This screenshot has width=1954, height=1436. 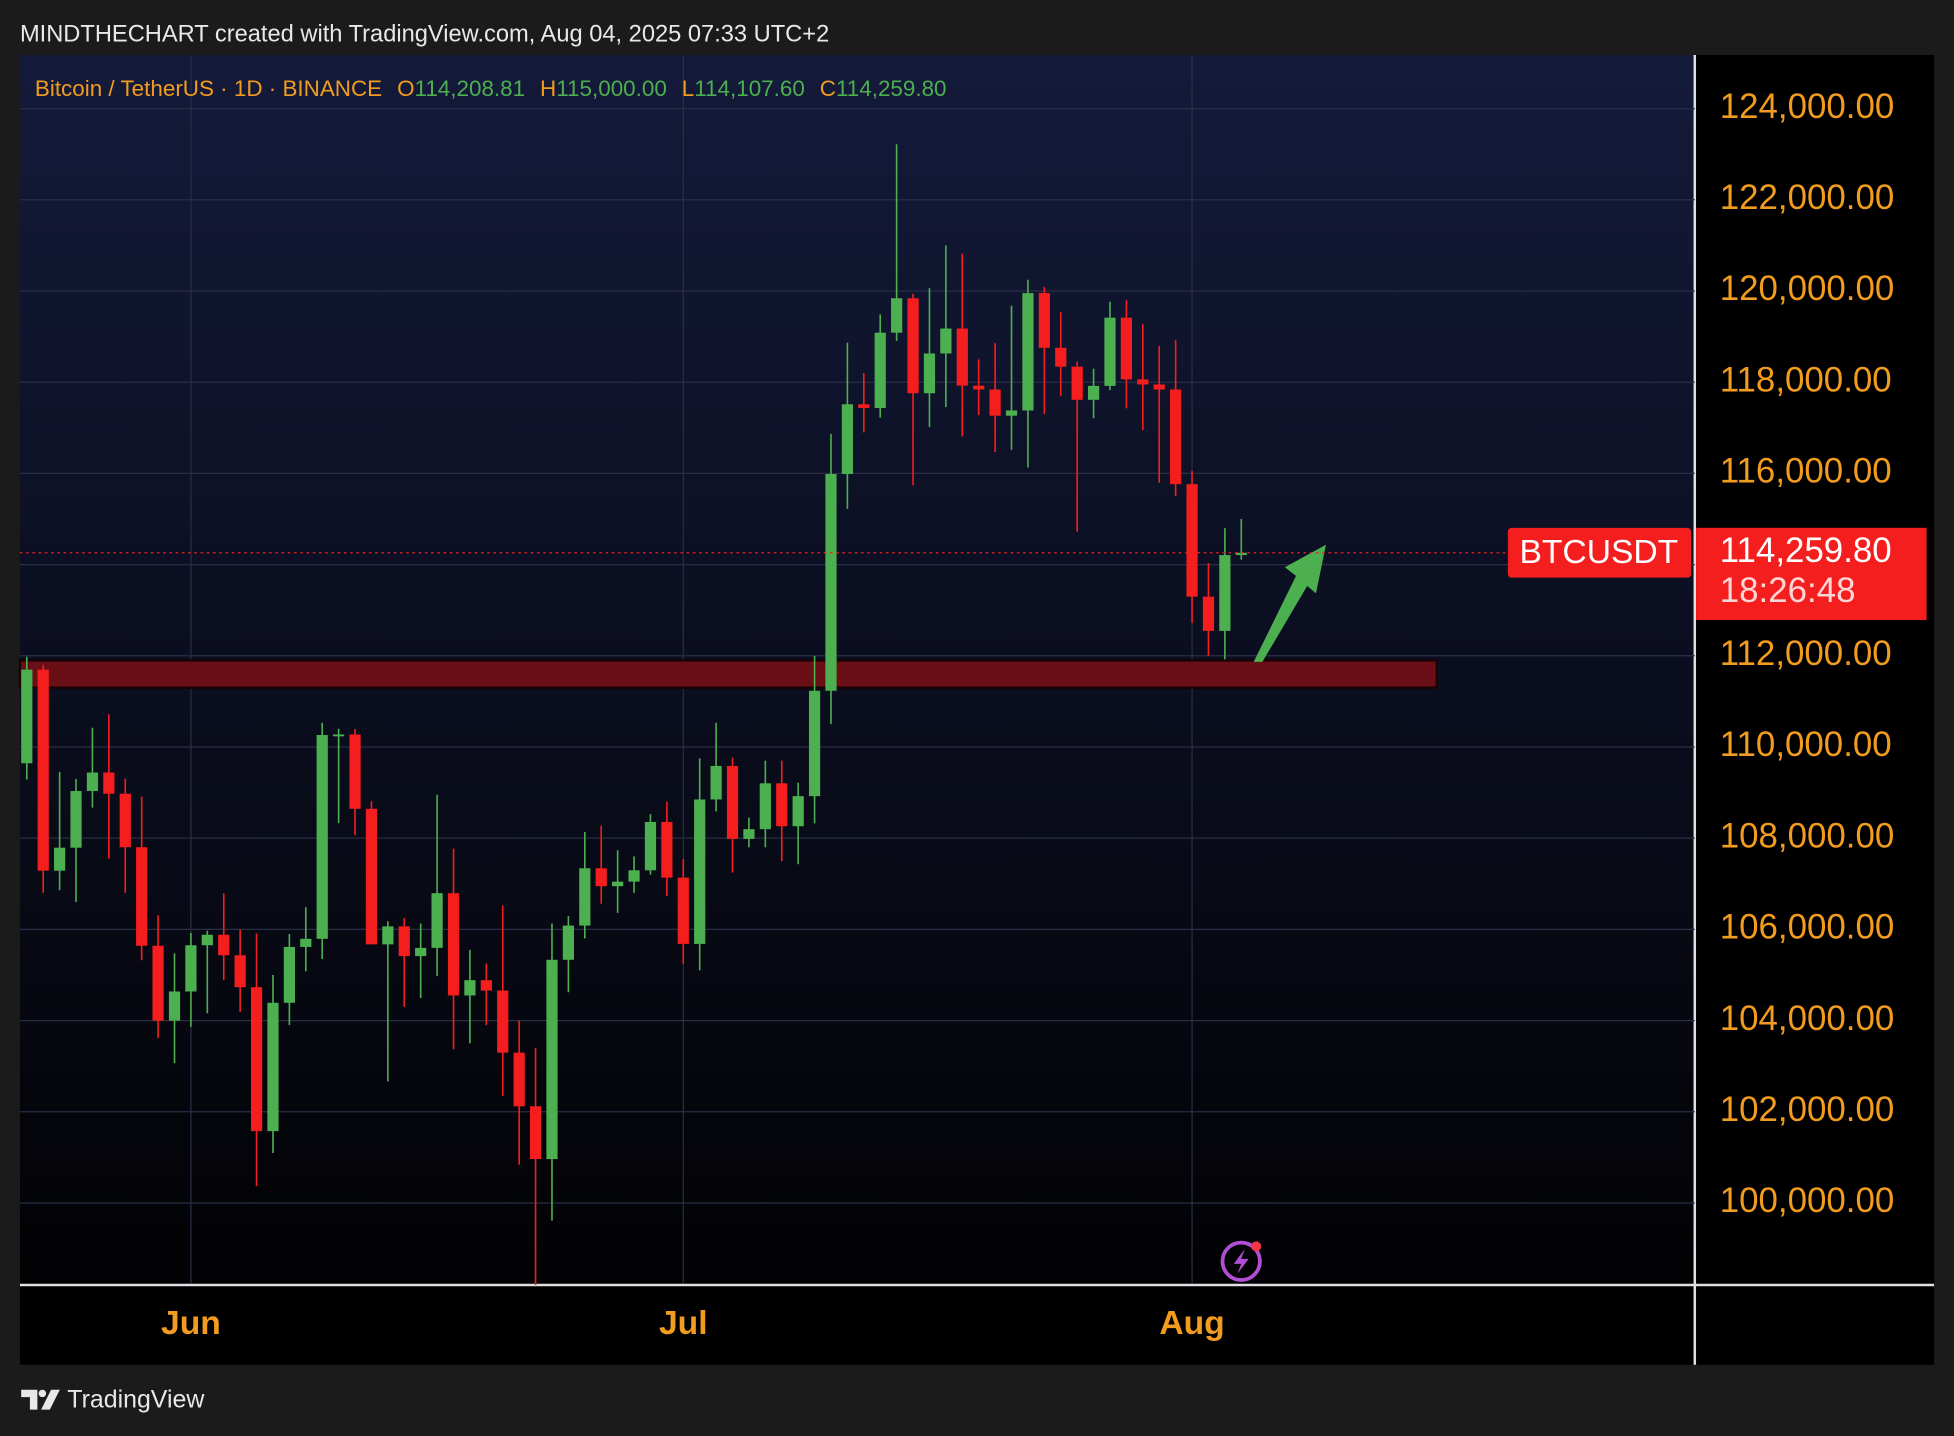 I want to click on symbol-label: BTCUSDT, so click(x=1598, y=552).